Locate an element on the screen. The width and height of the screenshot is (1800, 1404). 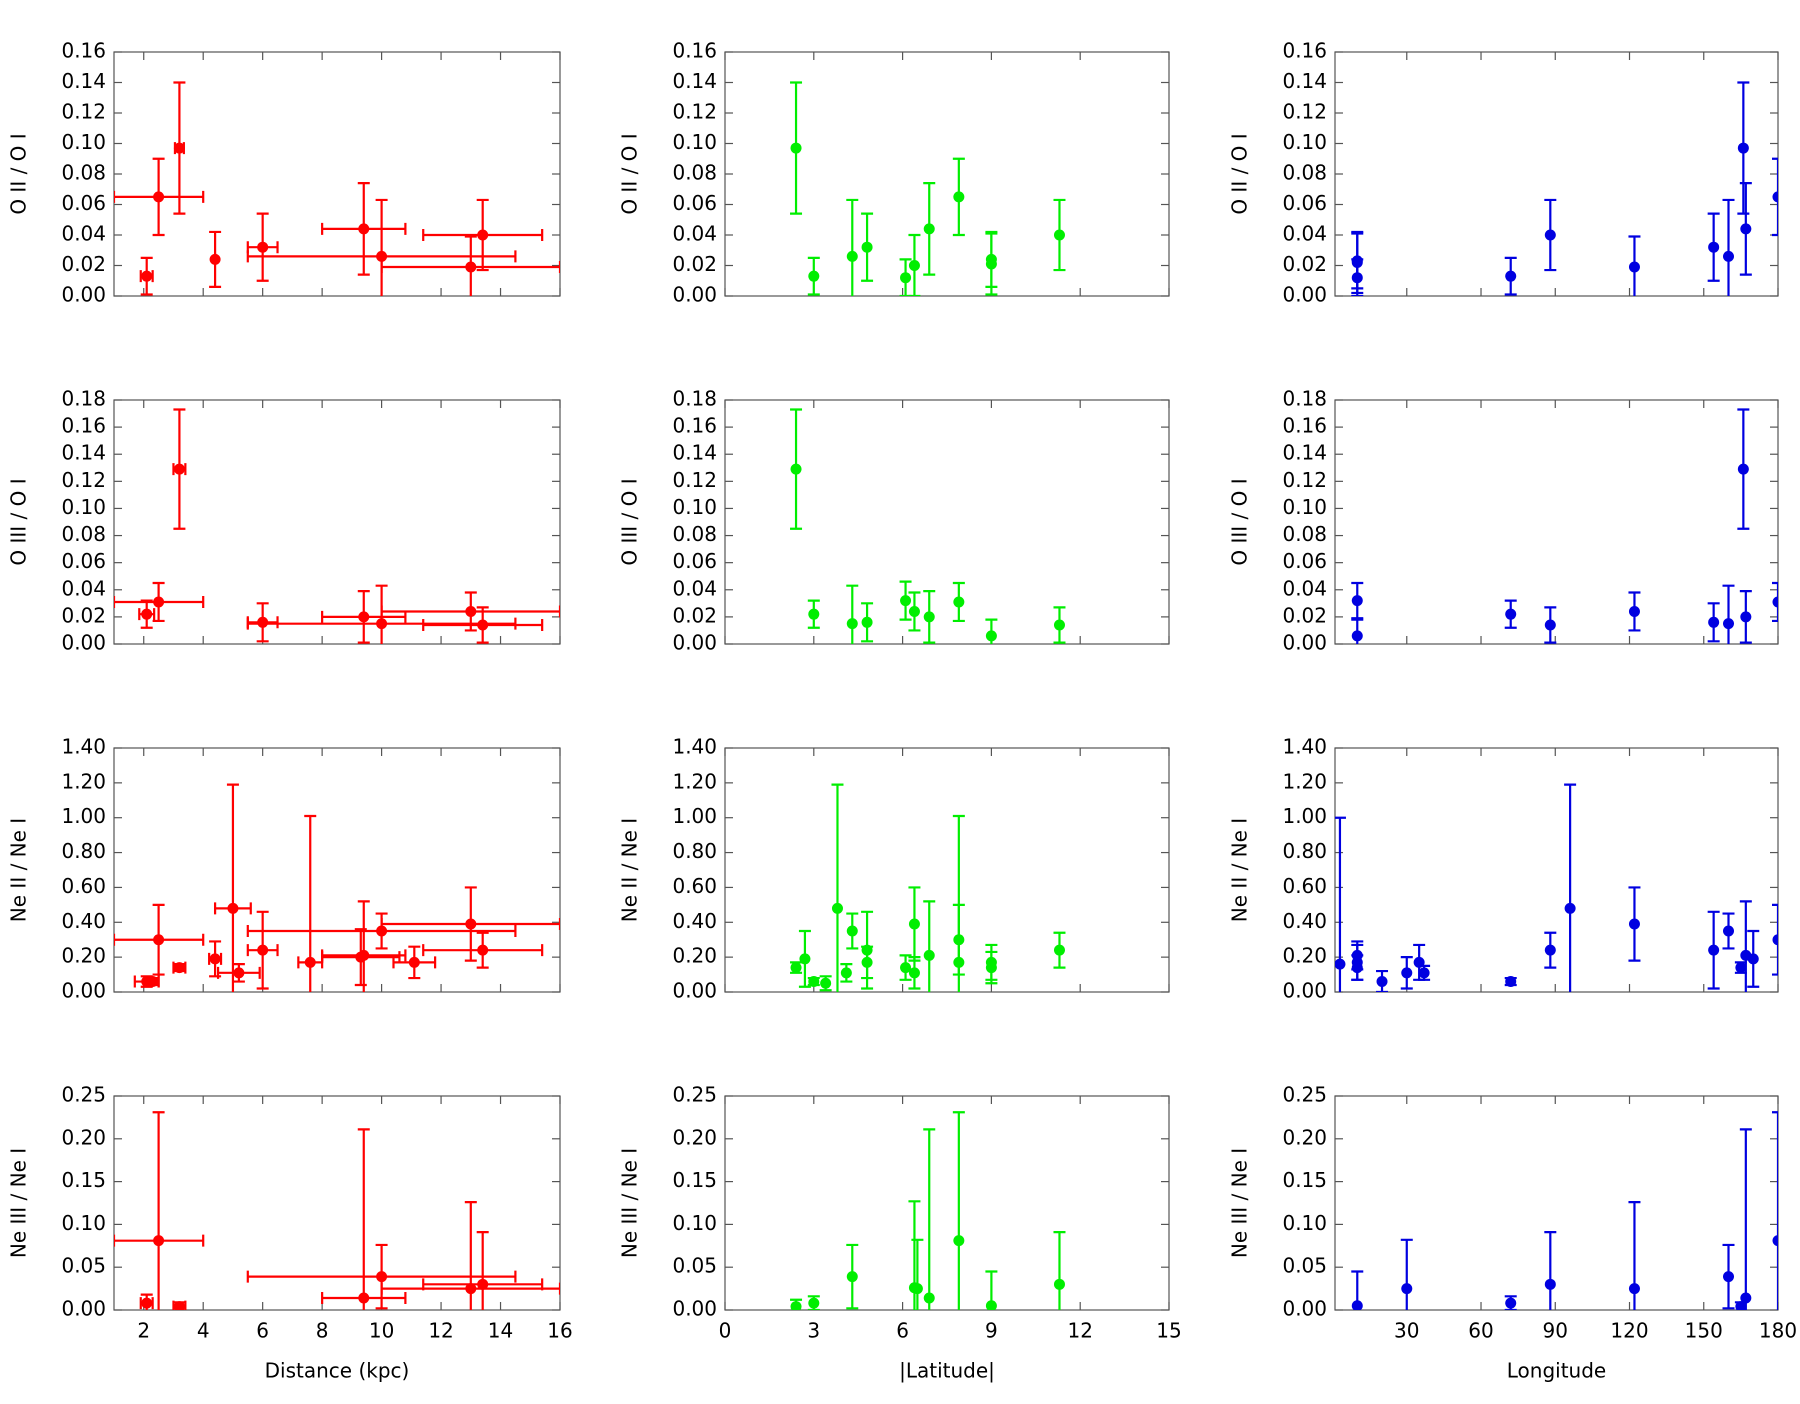
y-tick-label: 0.25 is located at coordinates (1304, 1095).